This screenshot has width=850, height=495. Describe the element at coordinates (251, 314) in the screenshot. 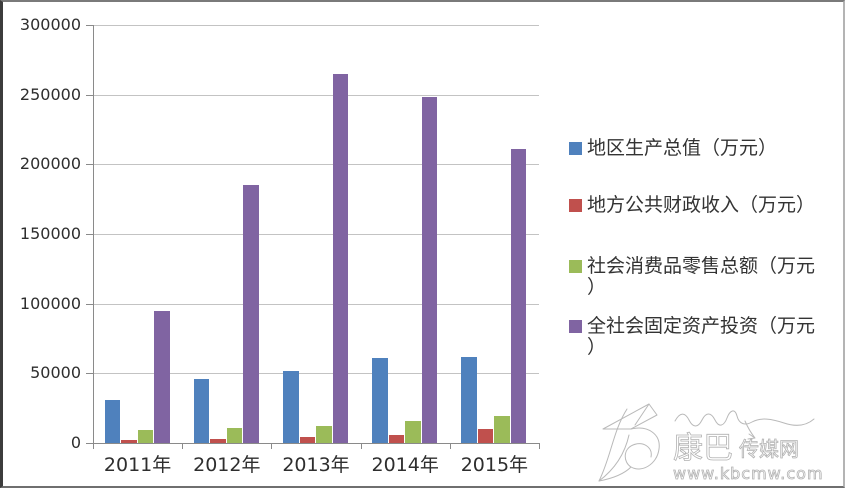

I see `bar-fixed-investment-2012年` at that location.